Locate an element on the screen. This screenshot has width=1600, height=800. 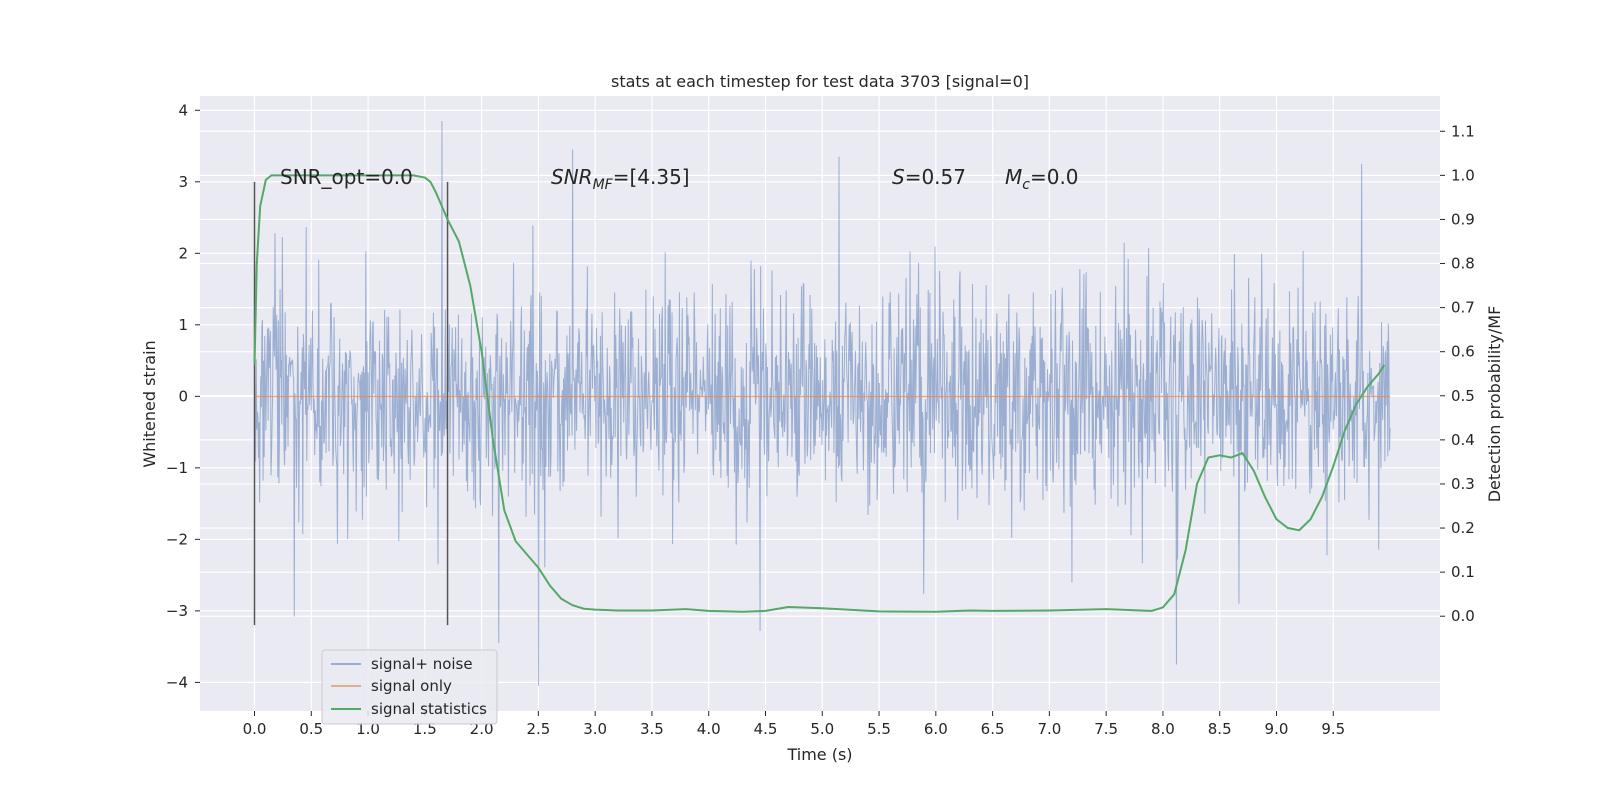
y-tick-label-2: −2 is located at coordinates (177, 539).